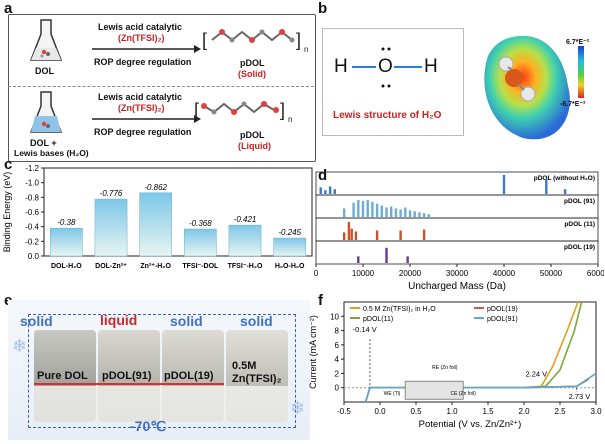 The height and width of the screenshot is (444, 605). What do you see at coordinates (7, 212) in the screenshot?
I see `y-axis-label: Binding Energy (eV)` at bounding box center [7, 212].